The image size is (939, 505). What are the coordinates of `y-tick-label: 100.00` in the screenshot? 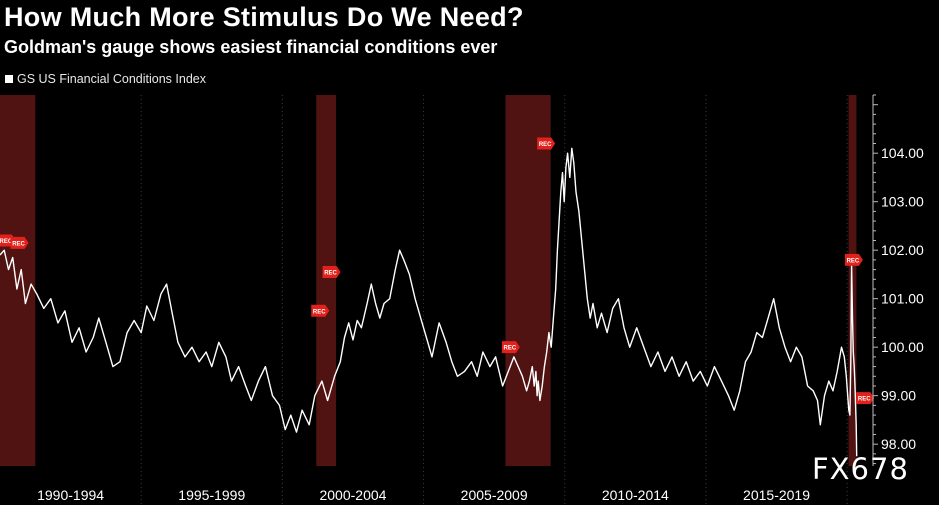 It's located at (902, 347).